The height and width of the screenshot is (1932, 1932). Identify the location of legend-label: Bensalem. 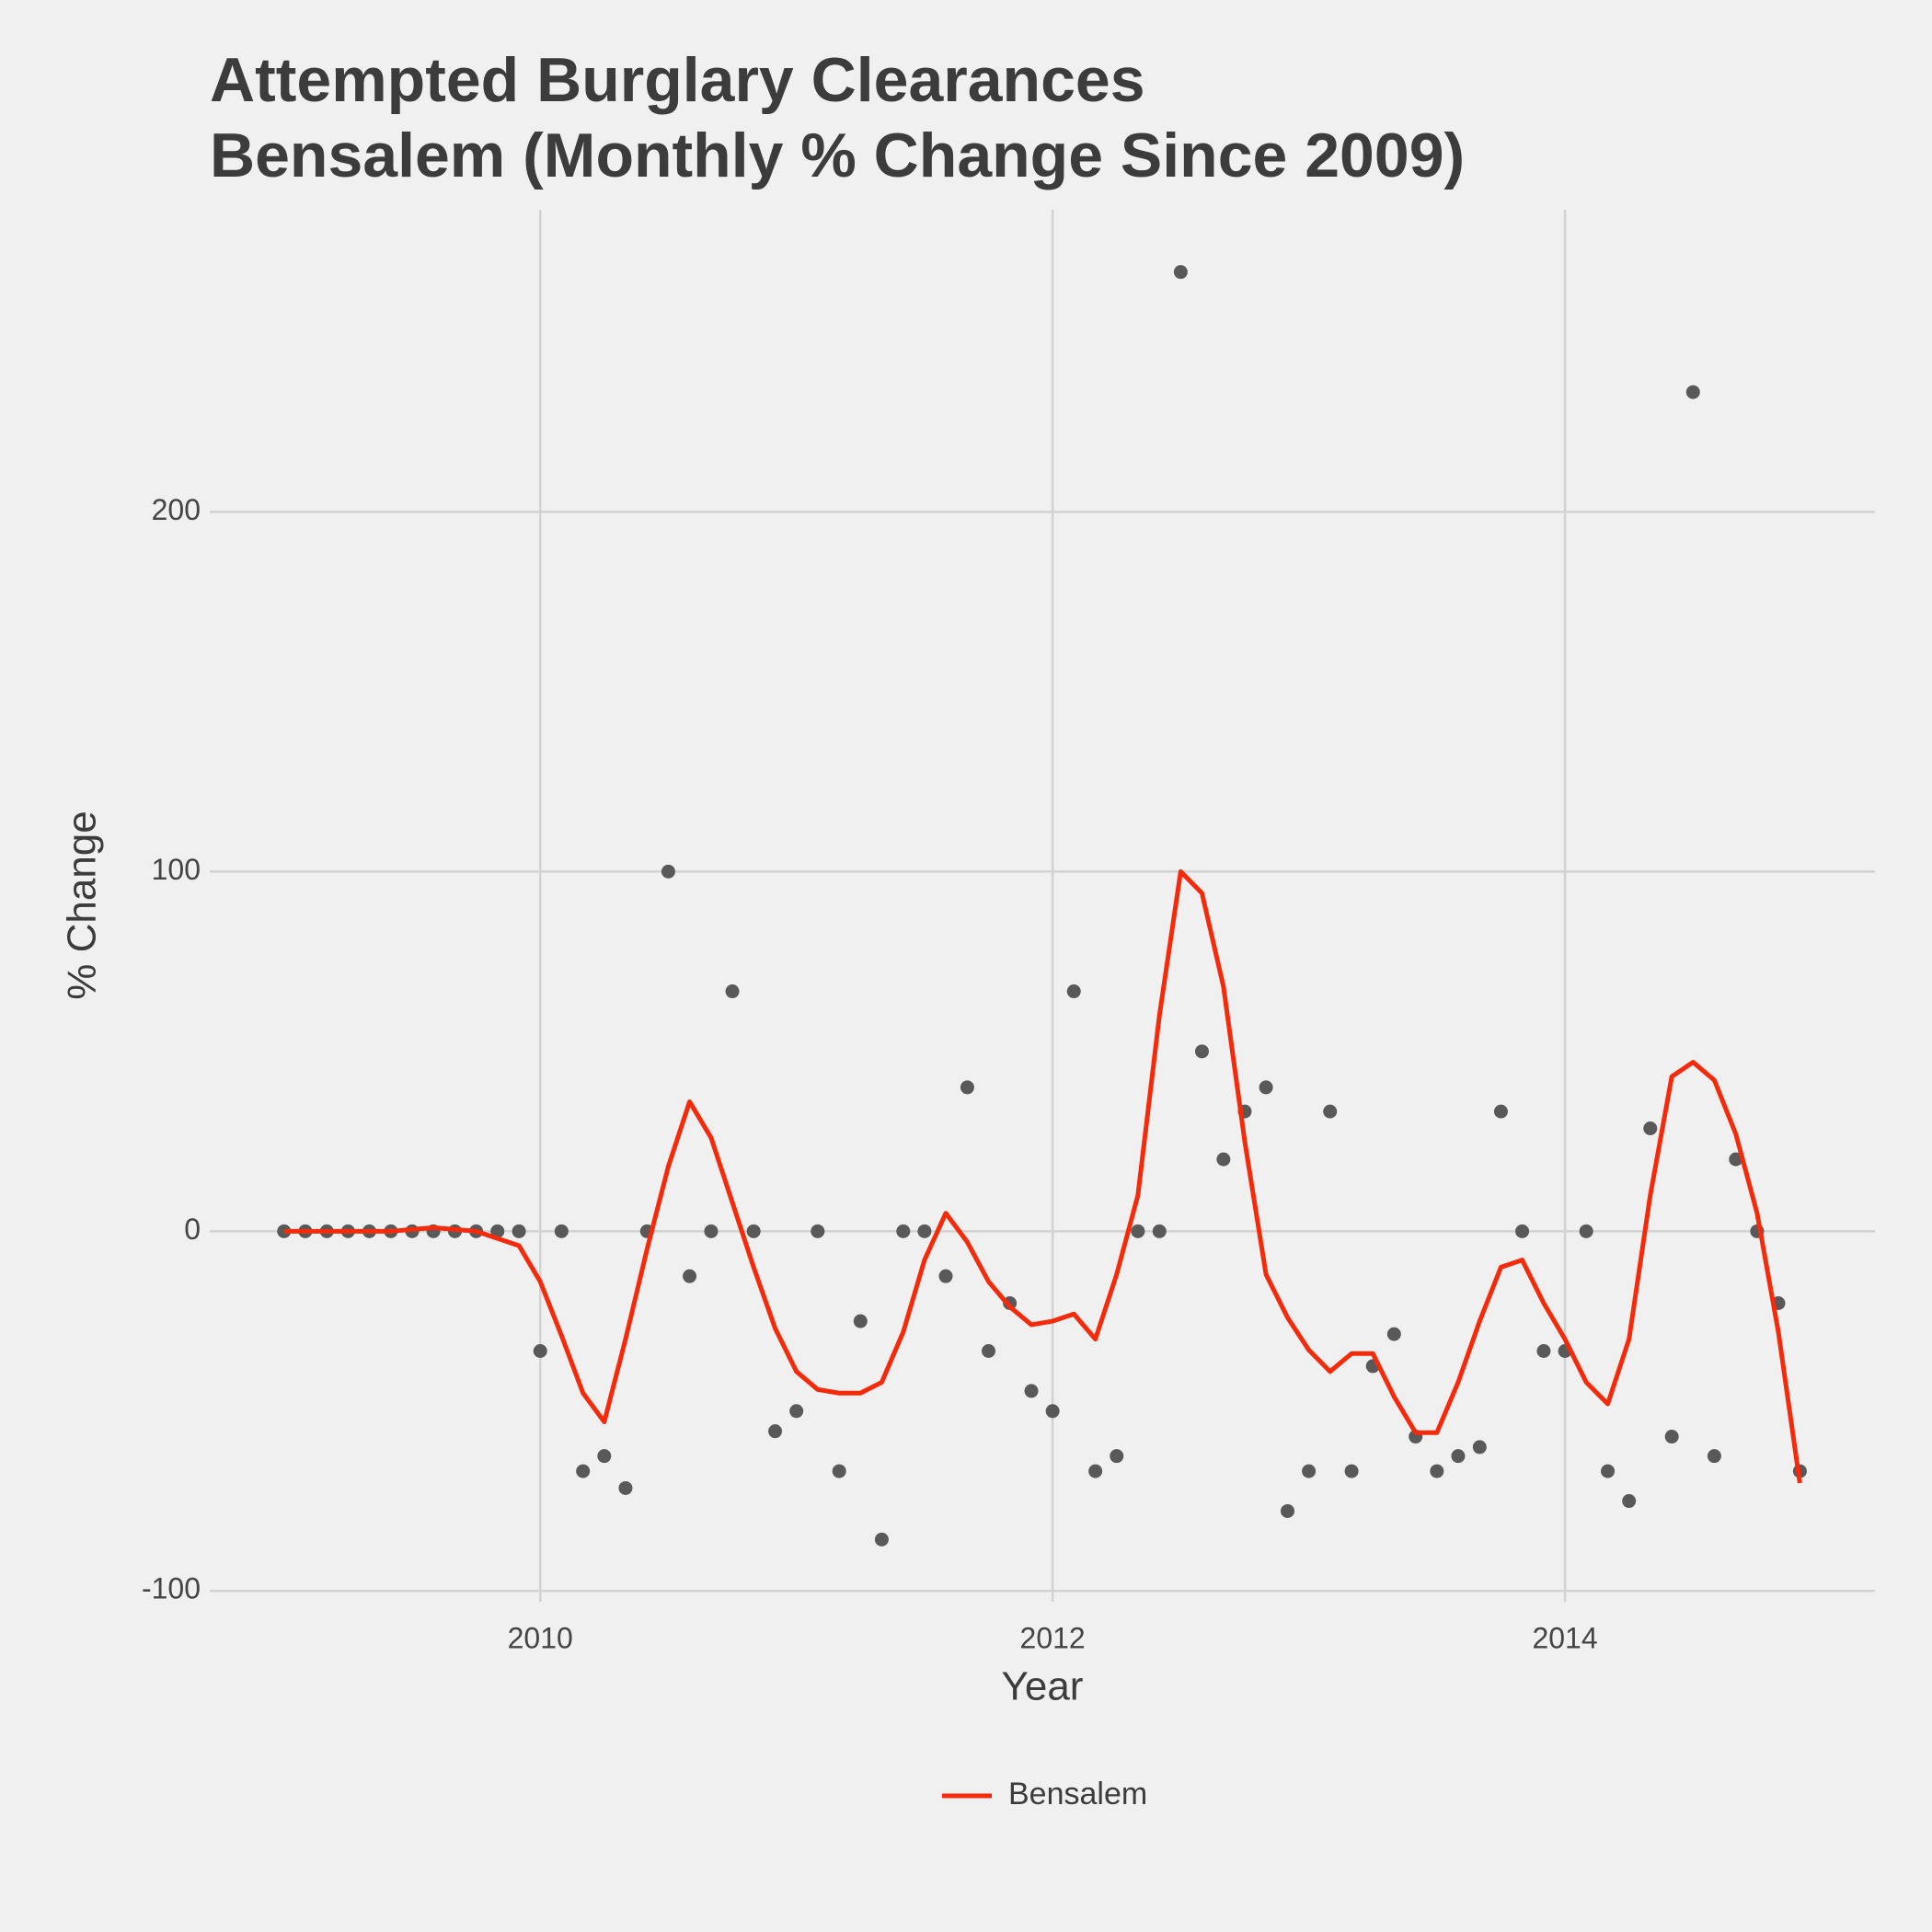
(1077, 1794).